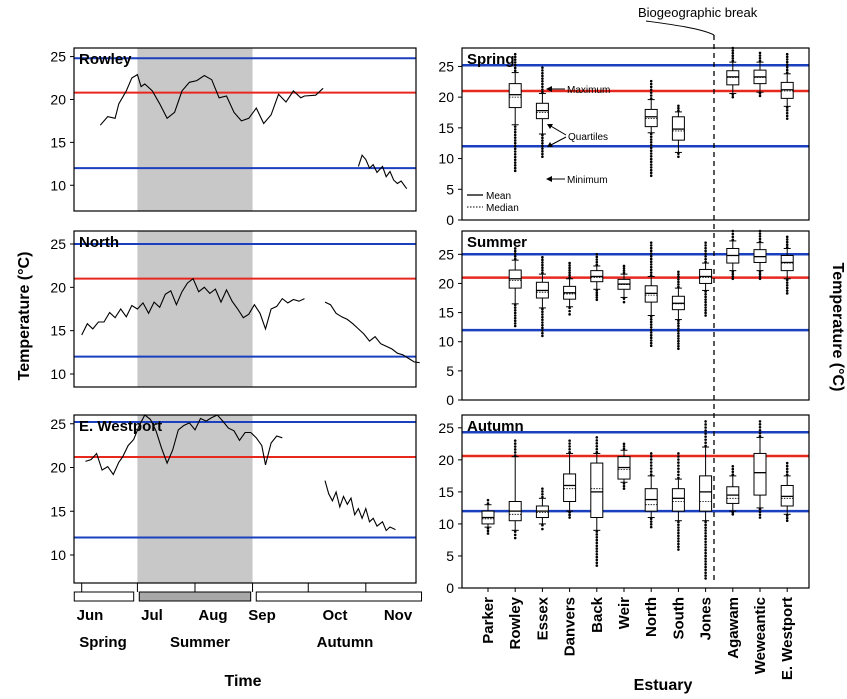 The width and height of the screenshot is (847, 699). I want to click on month-label: Jul, so click(152, 615).